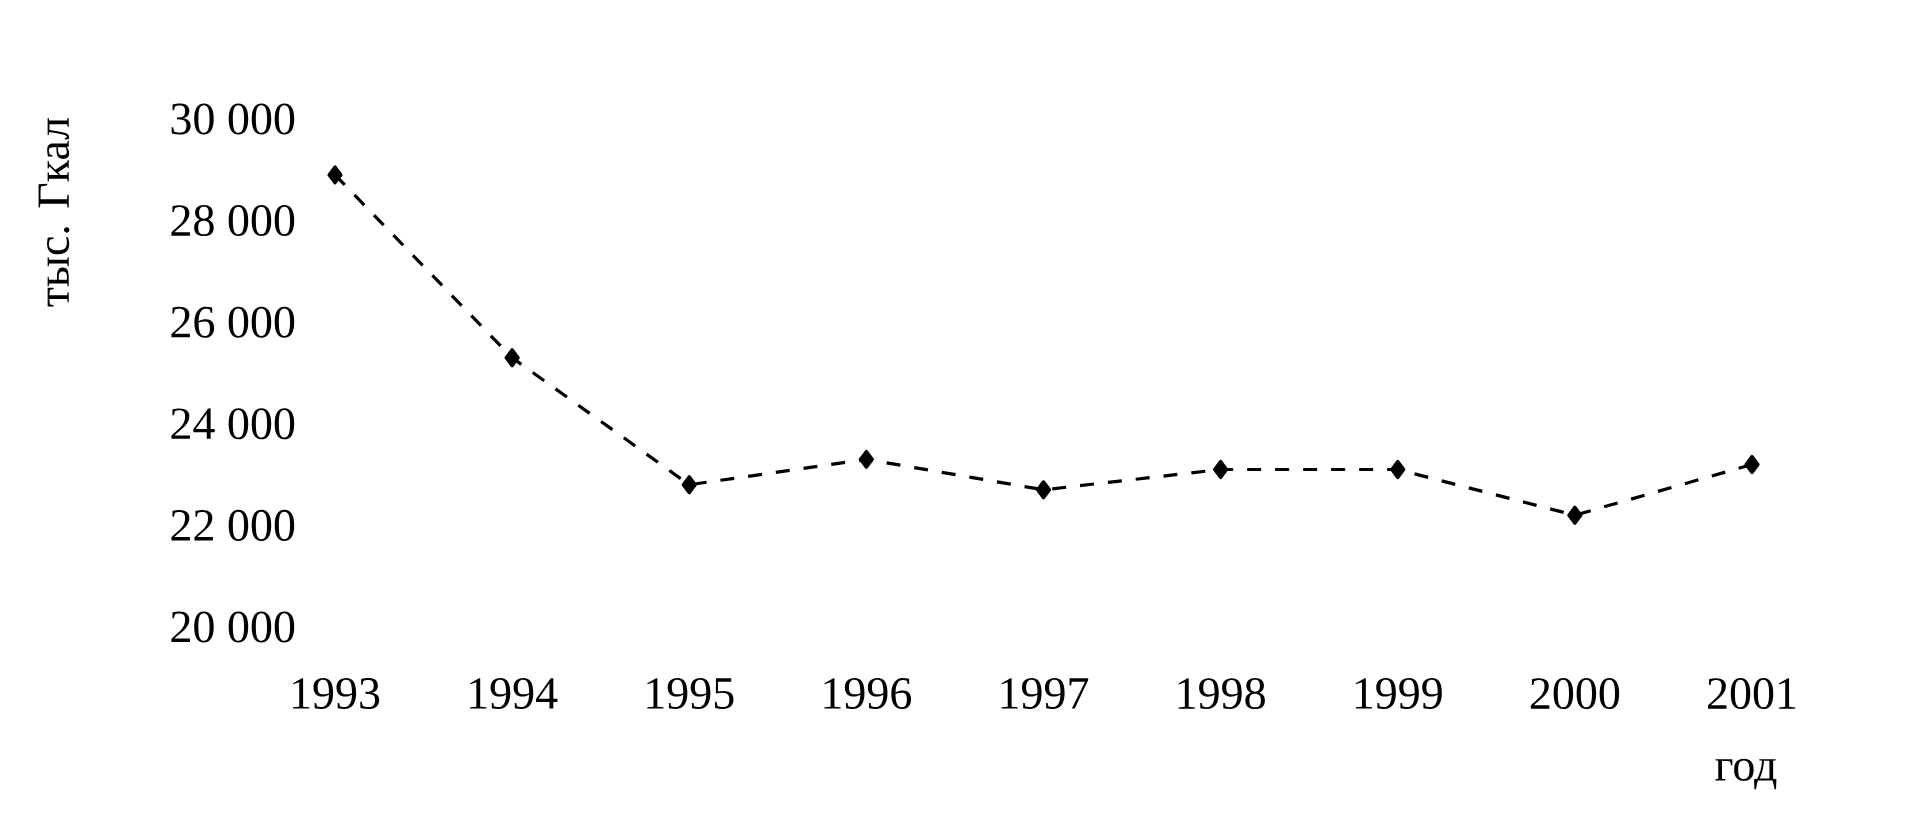 Image resolution: width=1908 pixels, height=822 pixels. What do you see at coordinates (233, 119) in the screenshot?
I see `y-tick-label: 30 000` at bounding box center [233, 119].